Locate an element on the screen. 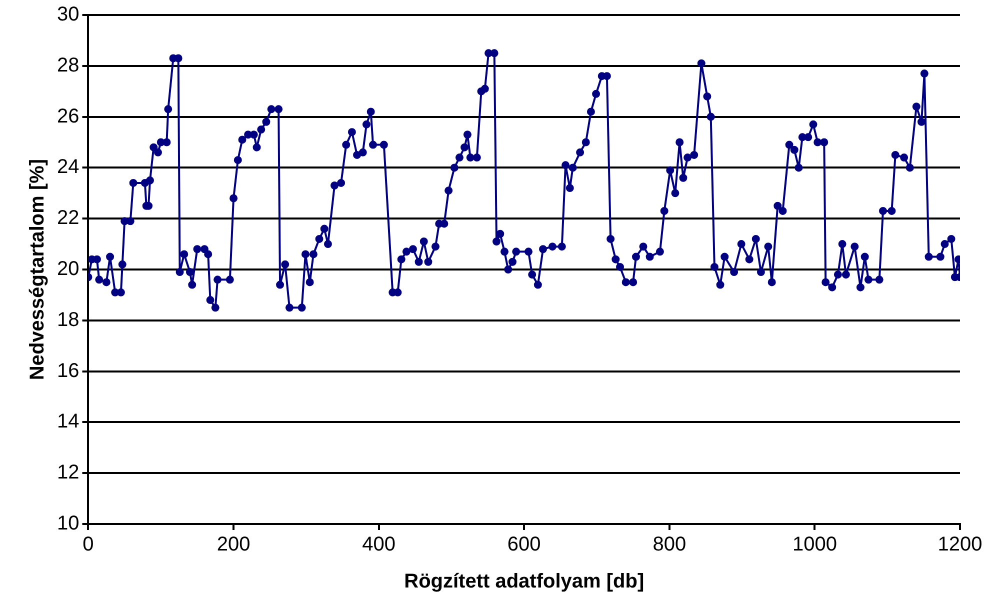  y-tick-label: 20 is located at coordinates (68, 269).